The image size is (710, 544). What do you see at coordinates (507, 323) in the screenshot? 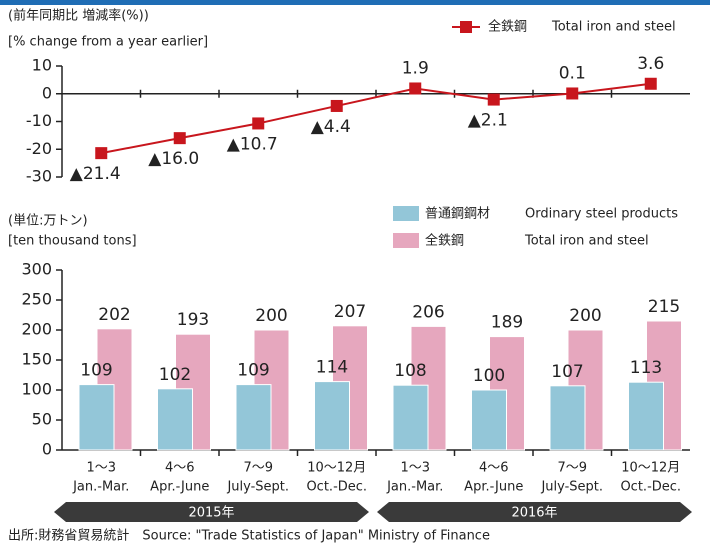
I see `value-label: 189` at bounding box center [507, 323].